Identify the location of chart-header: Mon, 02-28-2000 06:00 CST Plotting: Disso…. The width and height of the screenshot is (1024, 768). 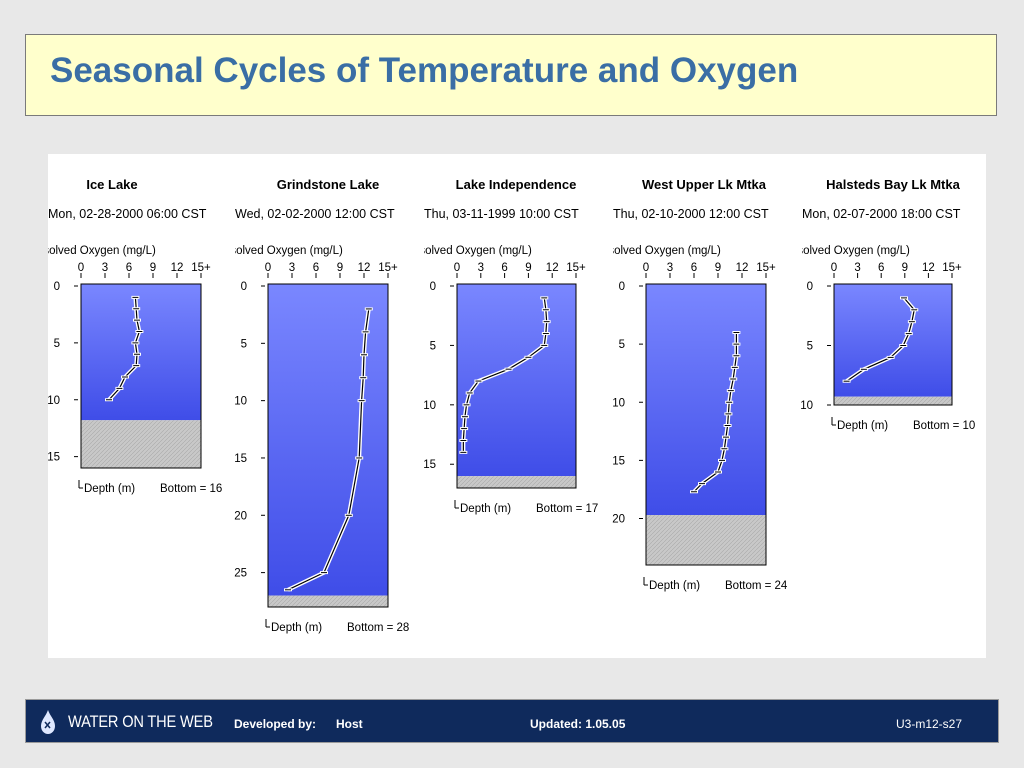
(127, 232).